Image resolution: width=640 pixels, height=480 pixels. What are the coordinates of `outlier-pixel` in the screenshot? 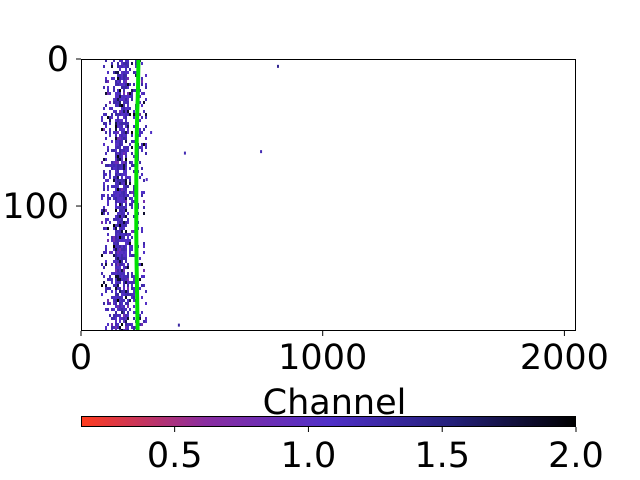 It's located at (178, 325).